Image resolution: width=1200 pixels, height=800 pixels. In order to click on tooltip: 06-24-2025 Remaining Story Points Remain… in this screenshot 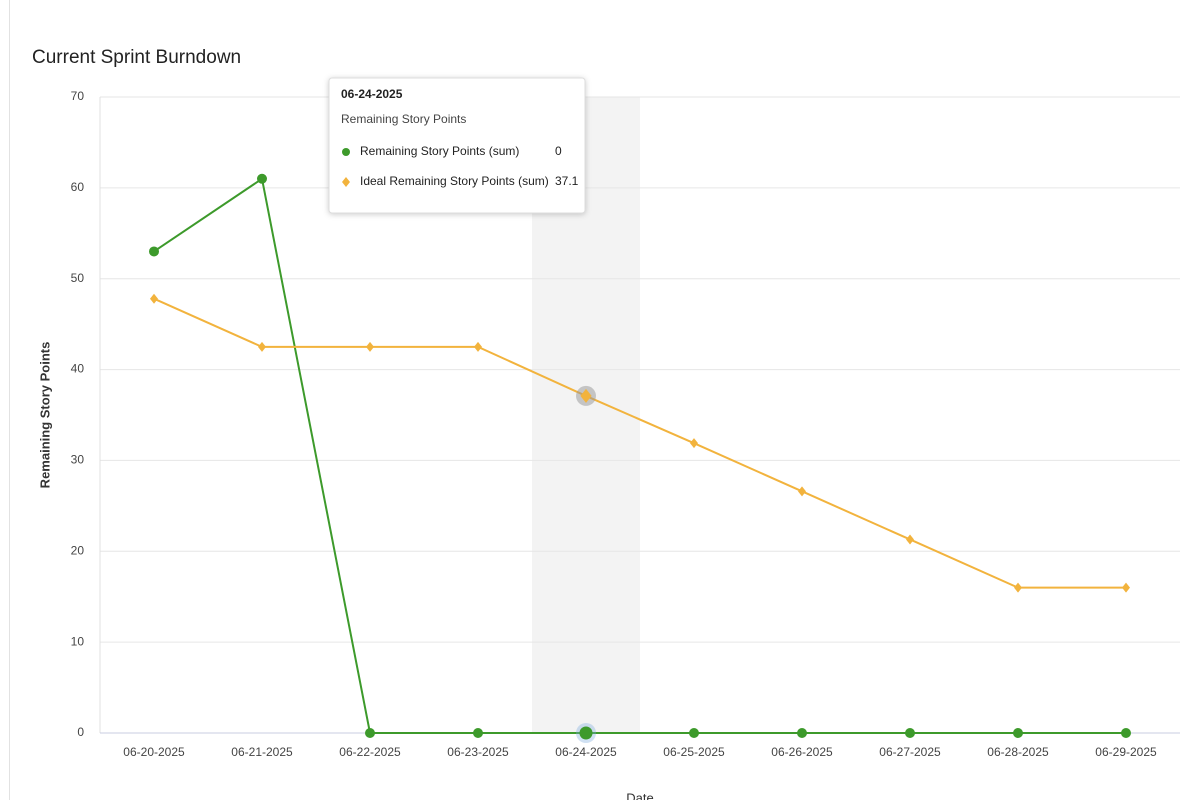, I will do `click(457, 145)`.